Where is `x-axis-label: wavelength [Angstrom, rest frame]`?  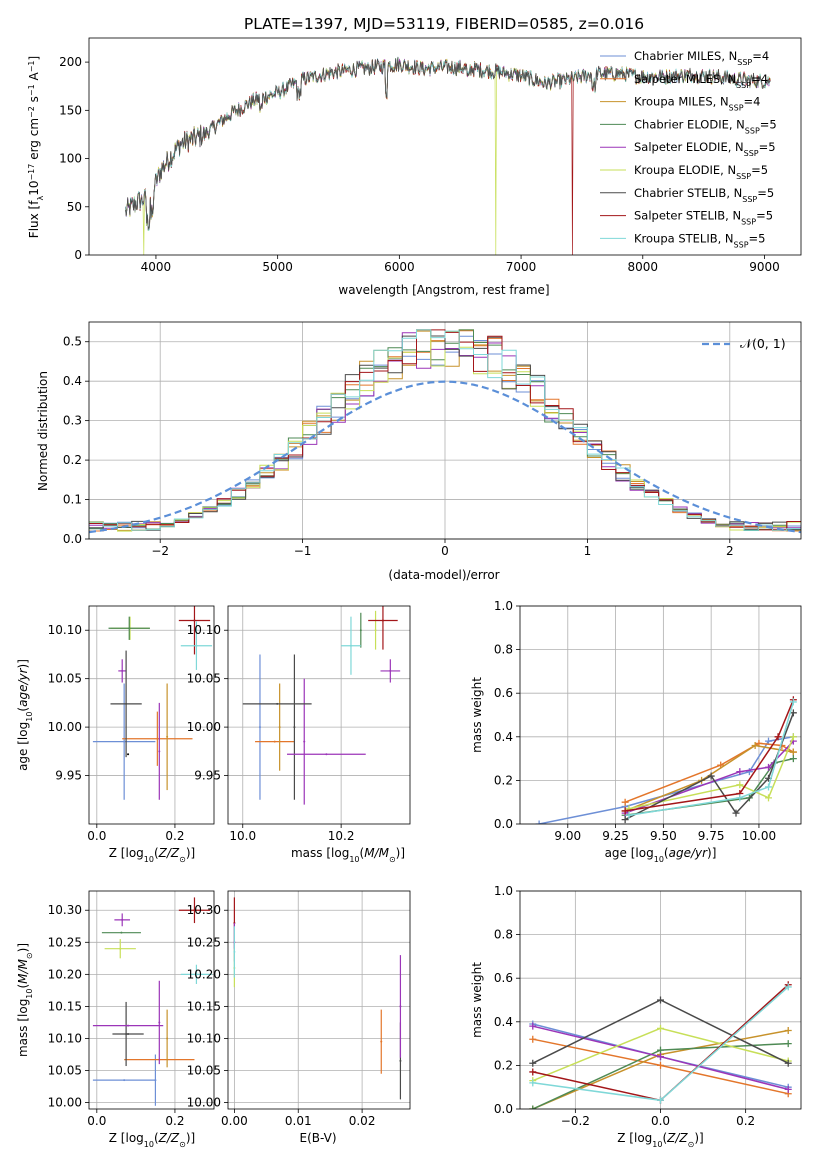
x-axis-label: wavelength [Angstrom, rest frame] is located at coordinates (443, 290).